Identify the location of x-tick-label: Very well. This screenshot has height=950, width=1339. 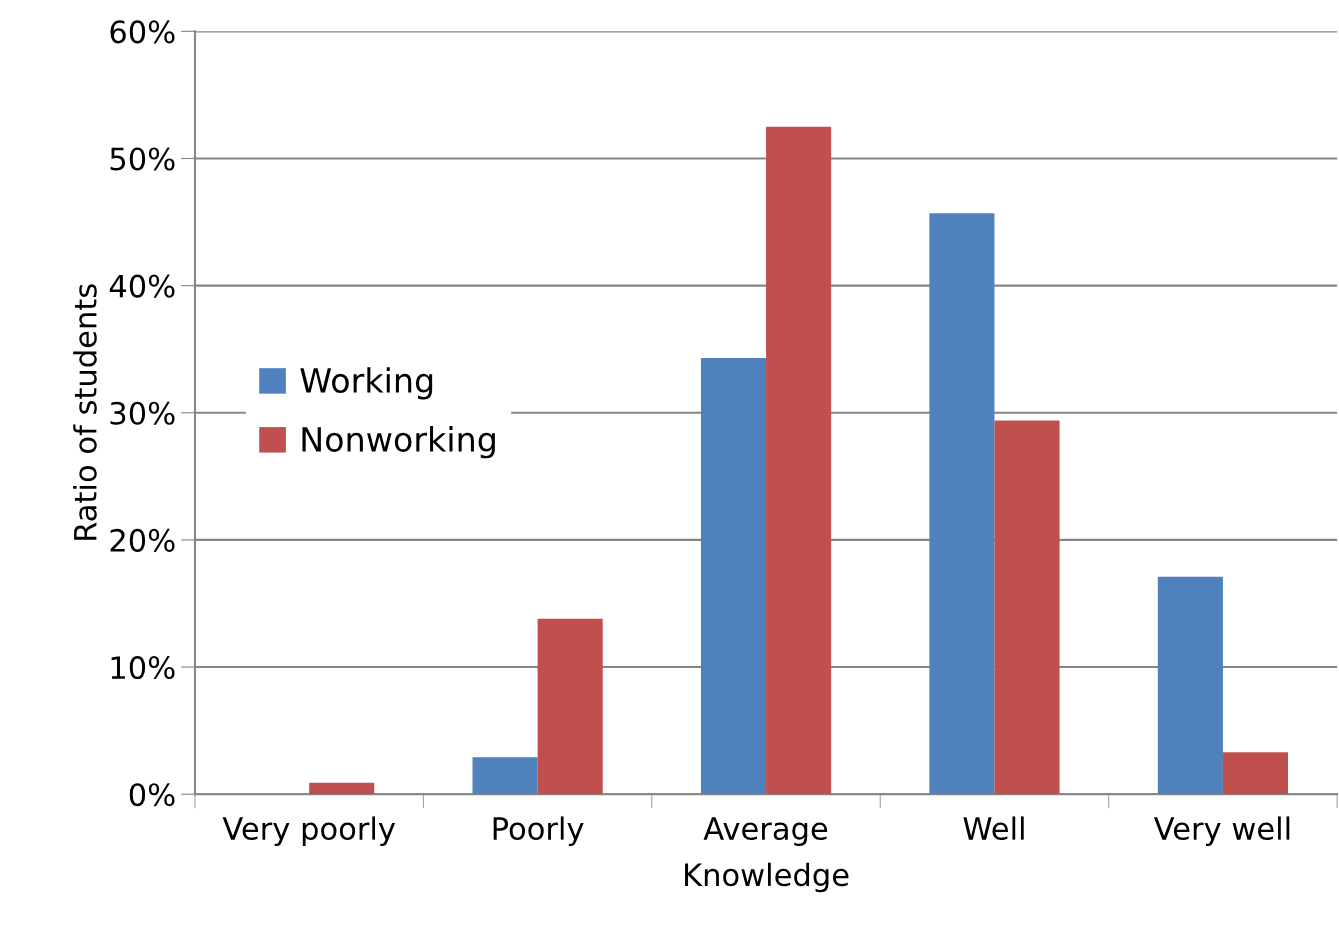
(1221, 831).